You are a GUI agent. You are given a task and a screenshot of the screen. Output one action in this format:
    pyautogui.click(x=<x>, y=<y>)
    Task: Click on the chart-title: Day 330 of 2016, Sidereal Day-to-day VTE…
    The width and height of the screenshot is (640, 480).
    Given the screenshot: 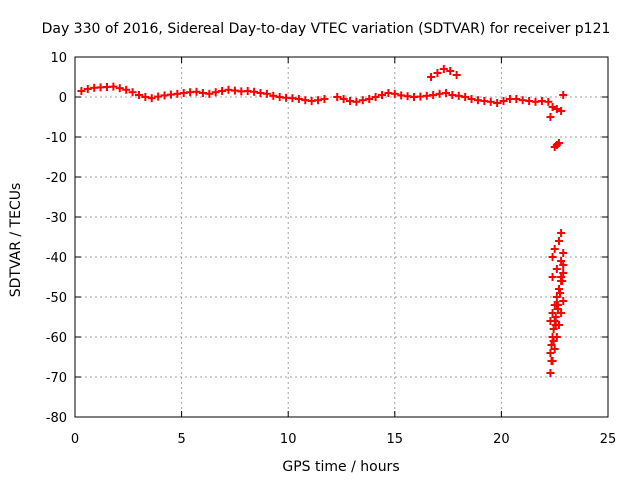 What is the action you would take?
    pyautogui.click(x=326, y=29)
    